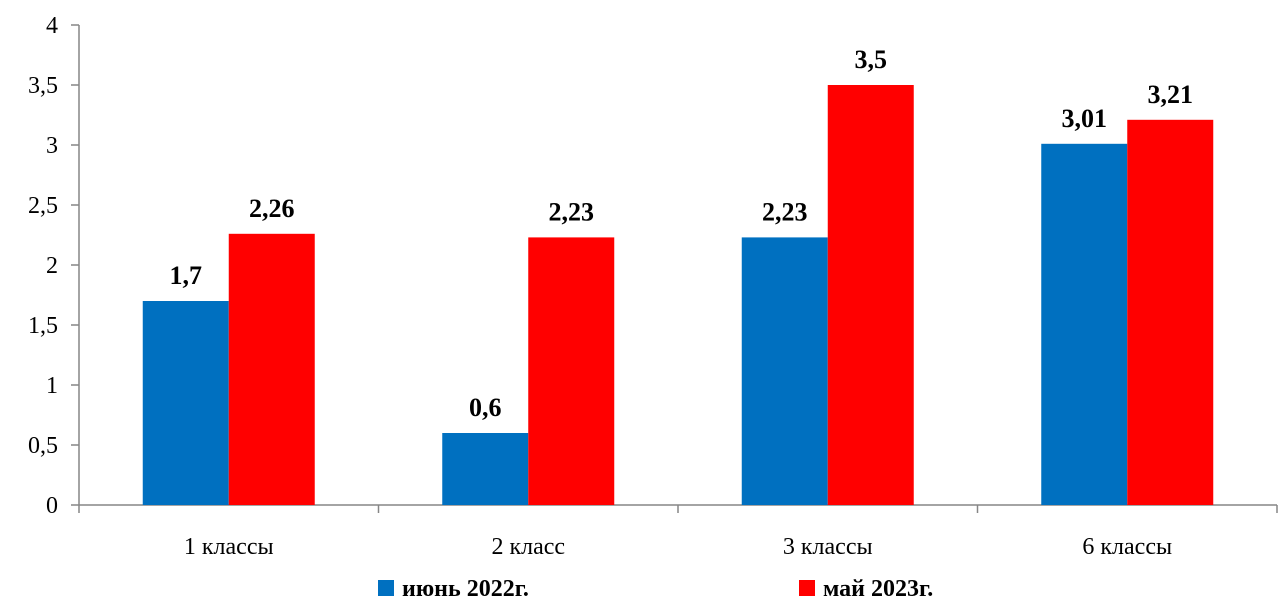 This screenshot has width=1279, height=602. What do you see at coordinates (871, 59) in the screenshot?
I see `data-label: 3,5` at bounding box center [871, 59].